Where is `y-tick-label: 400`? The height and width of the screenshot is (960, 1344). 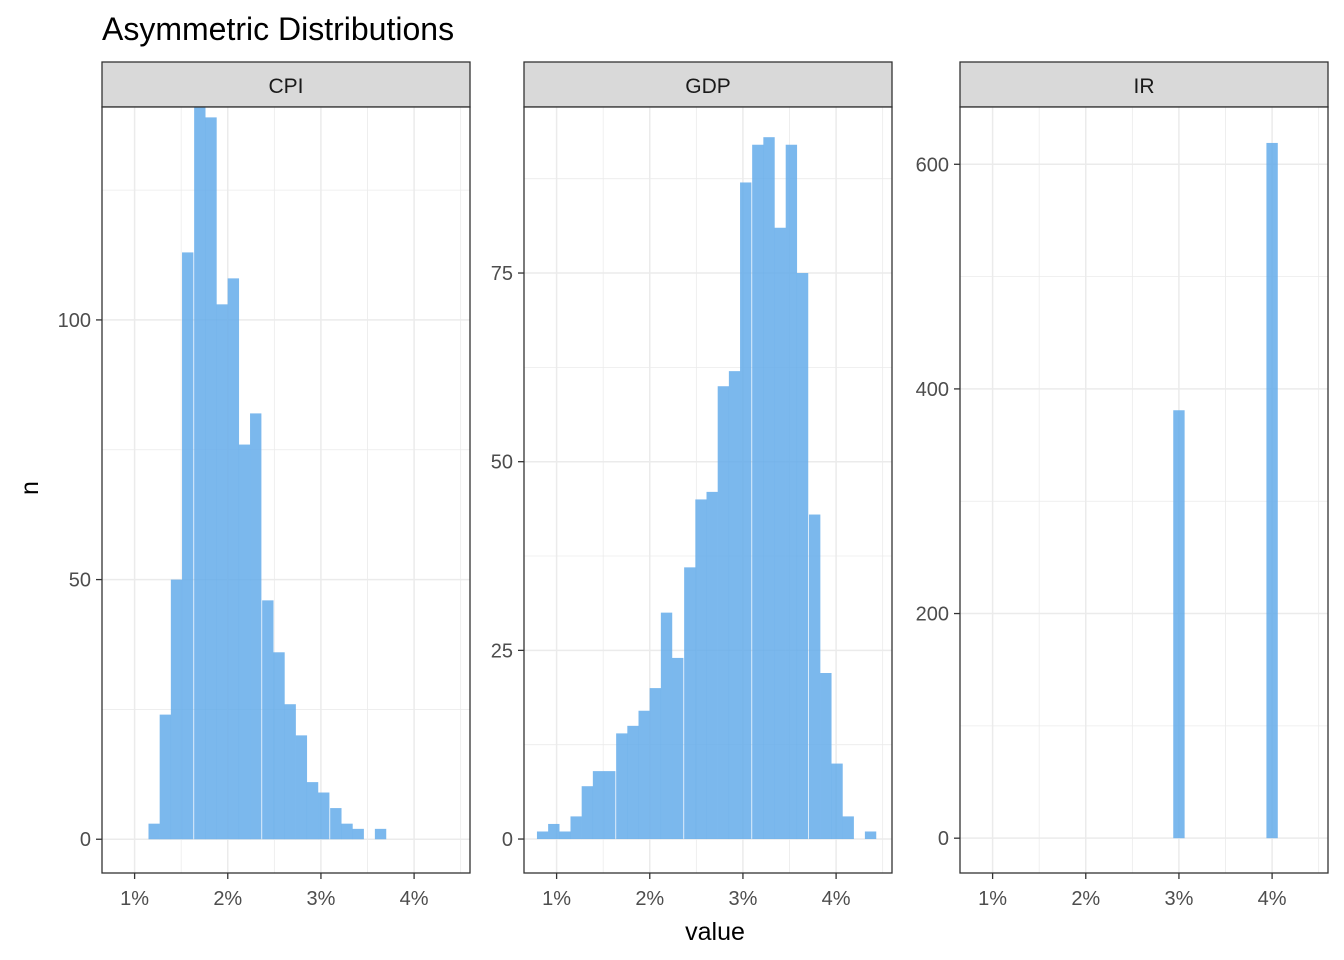 y-tick-label: 400 is located at coordinates (932, 390).